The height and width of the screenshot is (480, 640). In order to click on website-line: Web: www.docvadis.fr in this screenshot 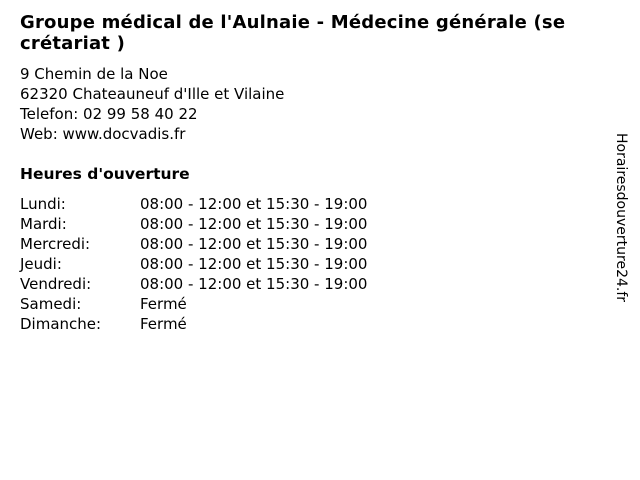, I will do `click(103, 134)`.